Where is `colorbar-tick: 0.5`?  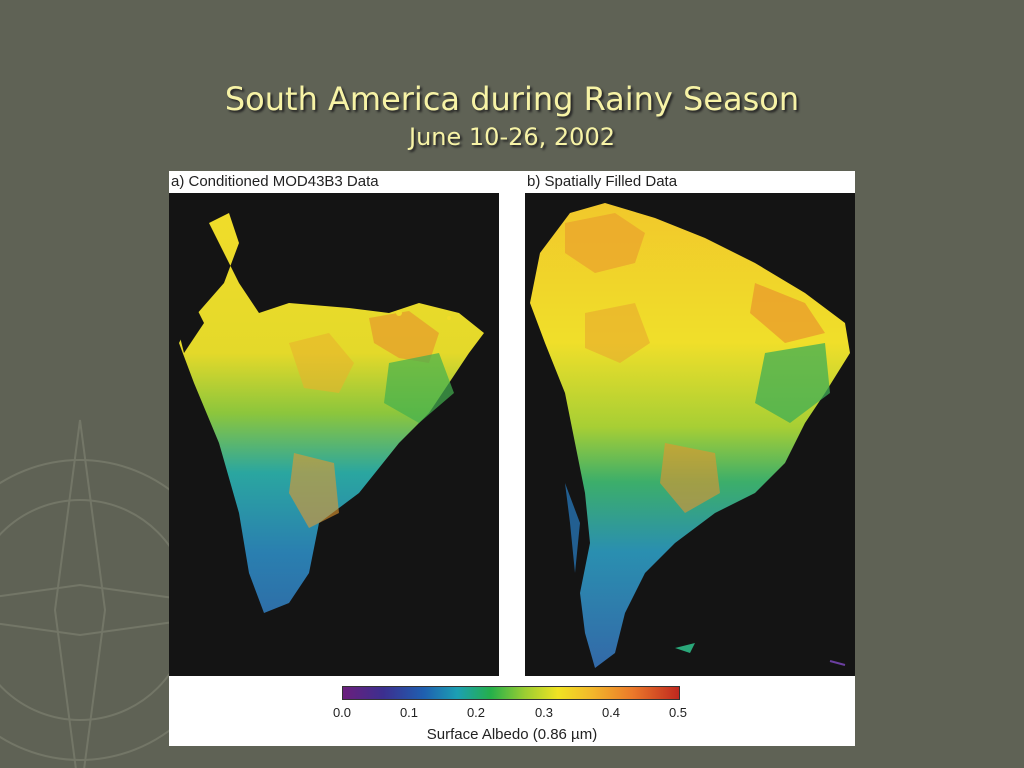 colorbar-tick: 0.5 is located at coordinates (678, 712).